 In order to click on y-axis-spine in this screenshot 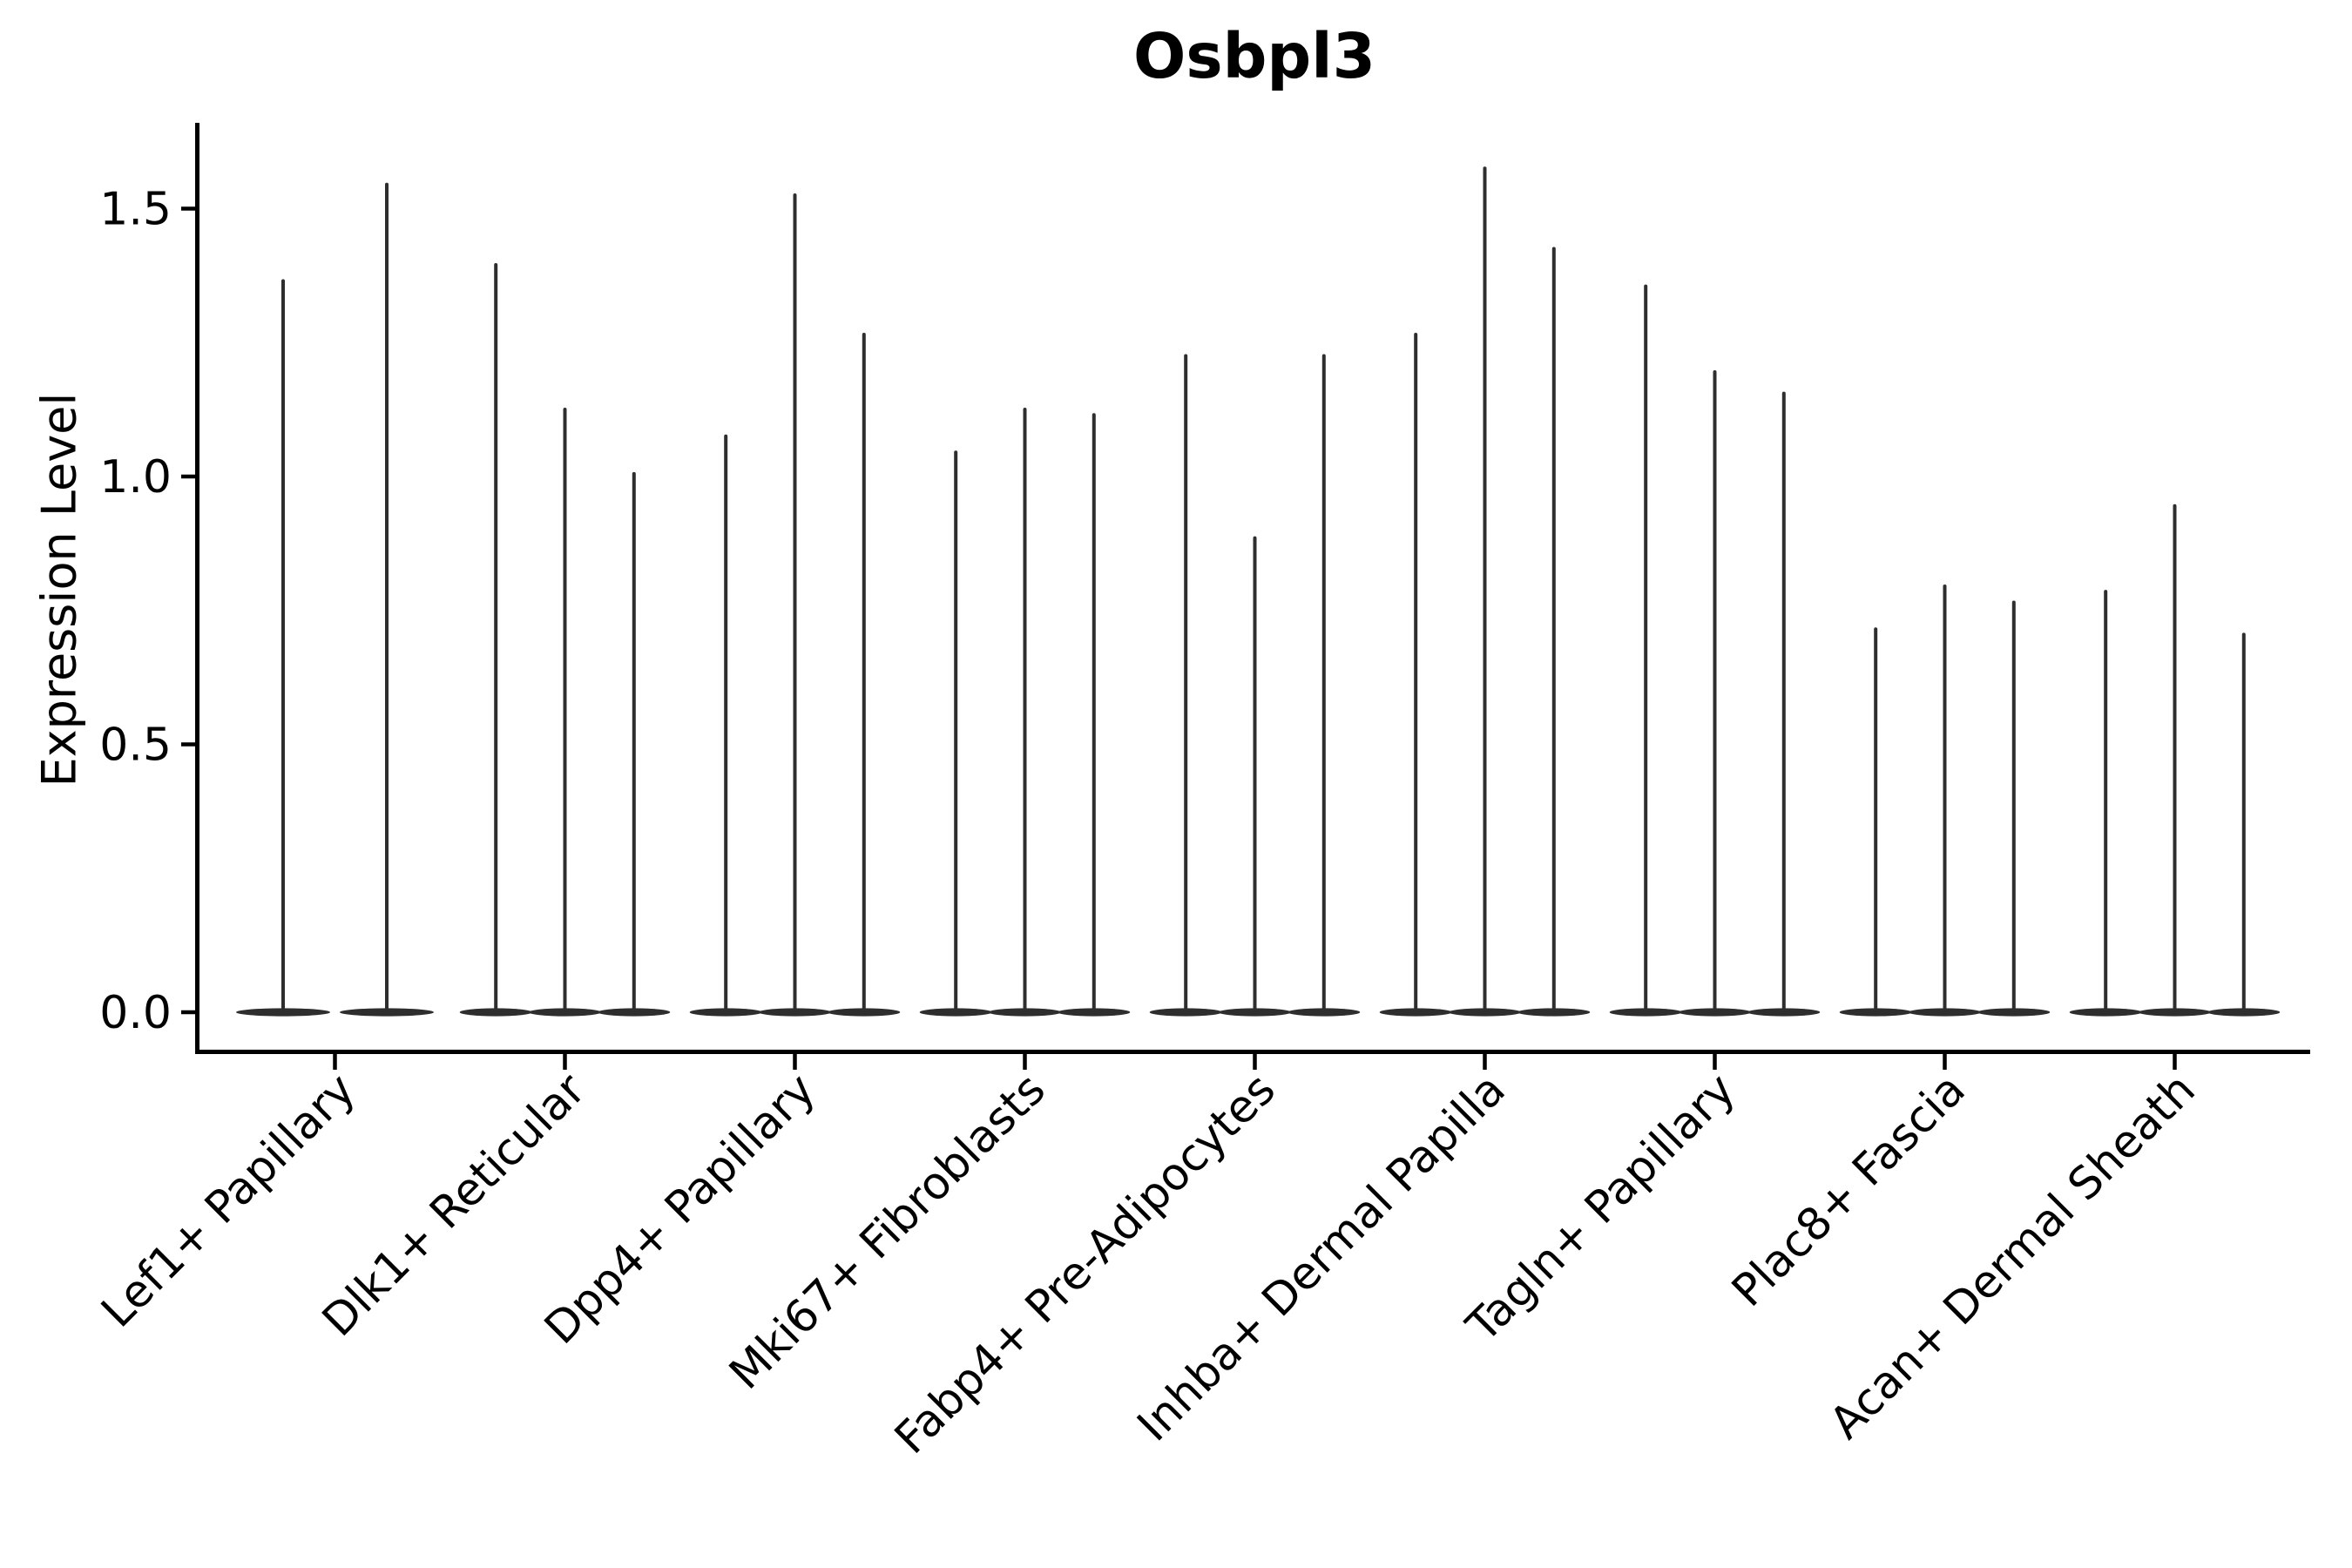, I will do `click(197, 588)`.